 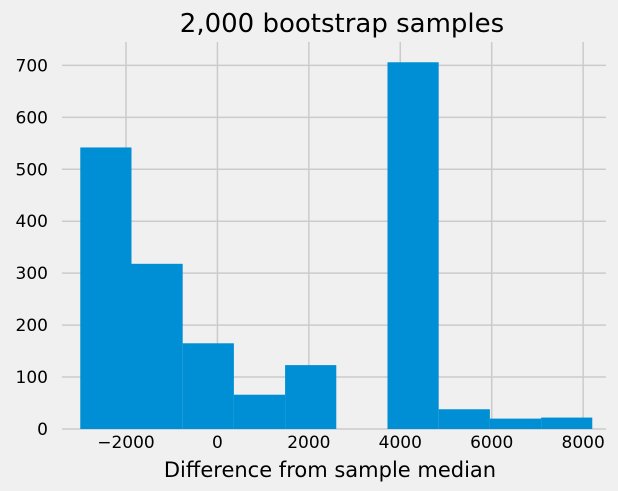 I want to click on x-tick-label: 6000, so click(x=491, y=443).